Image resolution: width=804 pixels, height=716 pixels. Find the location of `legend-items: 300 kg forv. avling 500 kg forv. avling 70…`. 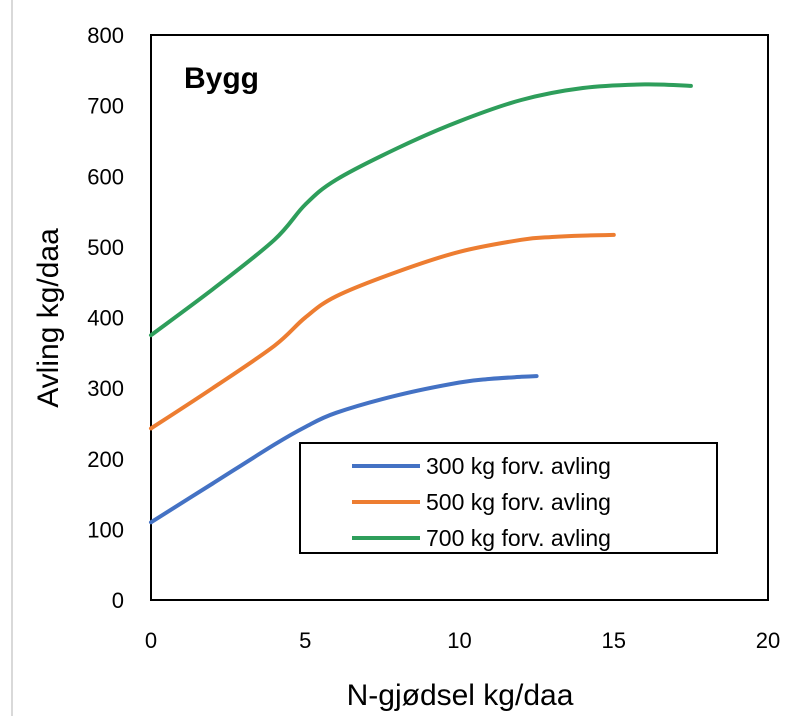

legend-items: 300 kg forv. avling 500 kg forv. avling 70… is located at coordinates (481, 502).